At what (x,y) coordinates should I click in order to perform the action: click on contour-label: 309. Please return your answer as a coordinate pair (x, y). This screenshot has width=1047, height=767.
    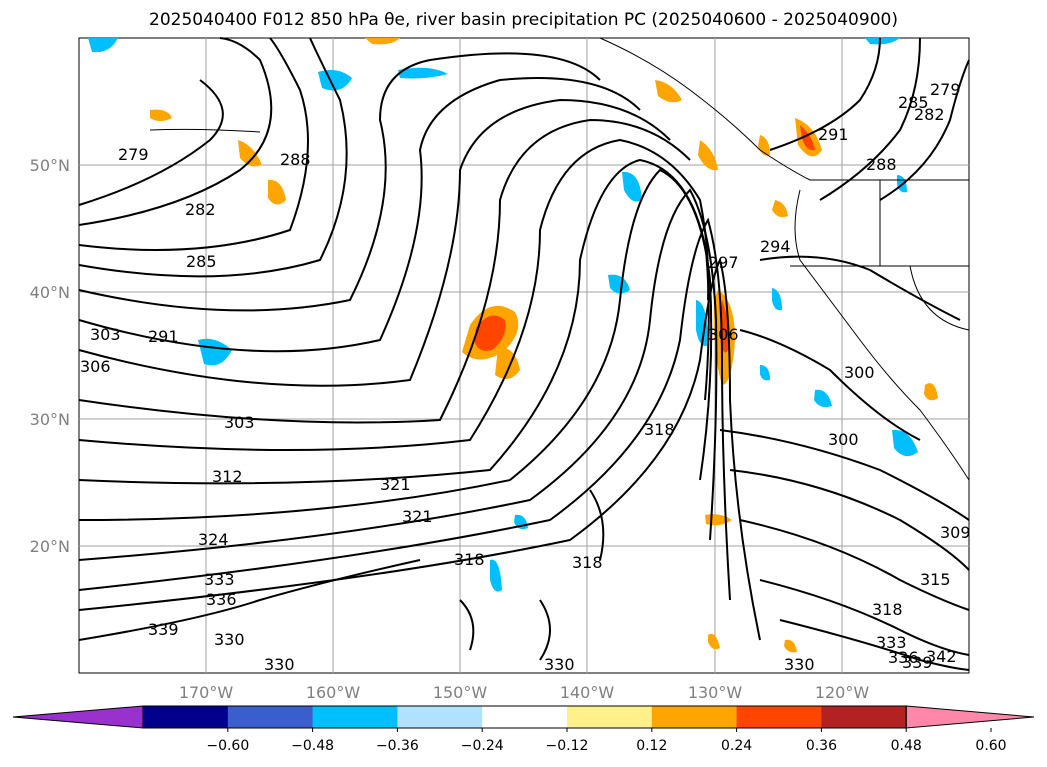
    Looking at the image, I should click on (955, 532).